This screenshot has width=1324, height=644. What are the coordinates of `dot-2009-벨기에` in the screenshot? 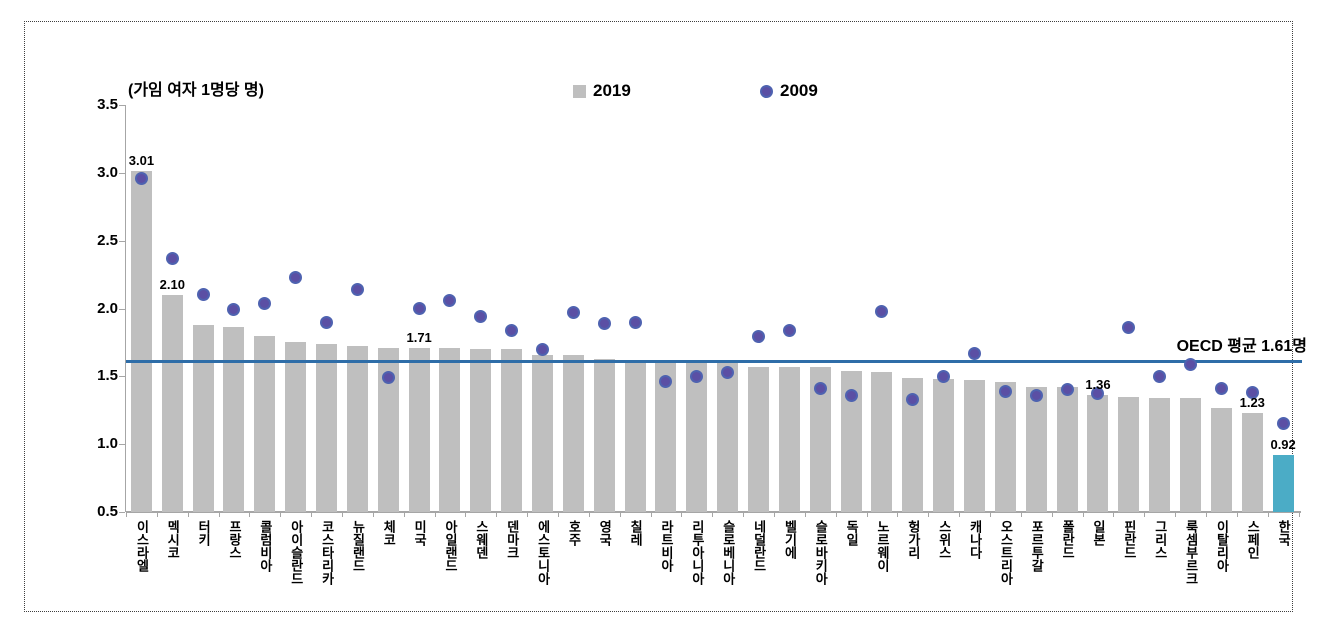 It's located at (789, 330).